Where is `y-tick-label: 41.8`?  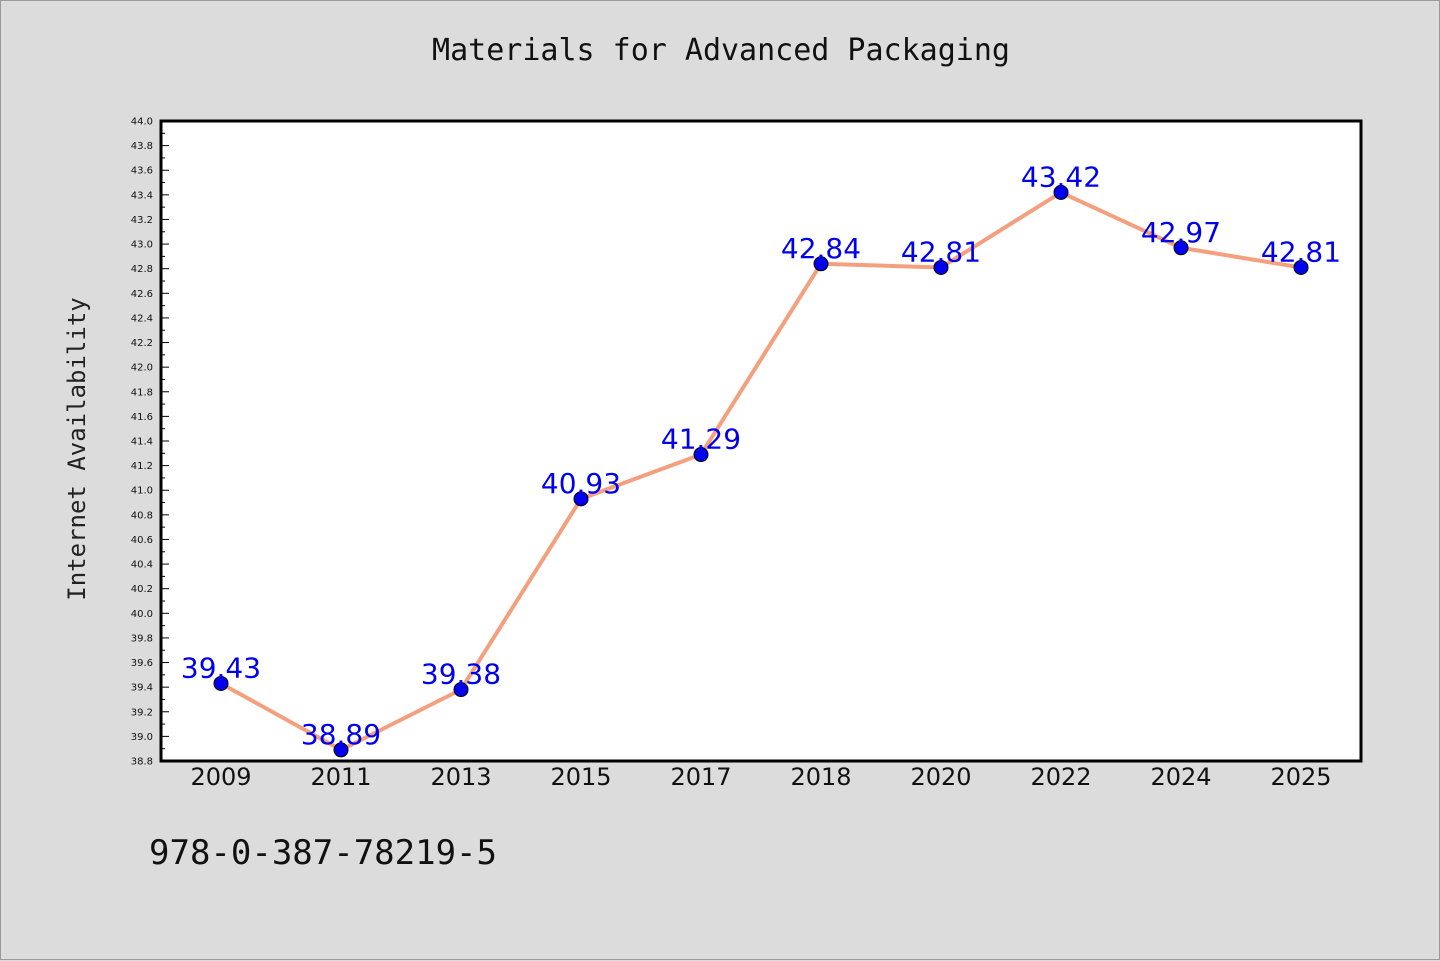 y-tick-label: 41.8 is located at coordinates (142, 392).